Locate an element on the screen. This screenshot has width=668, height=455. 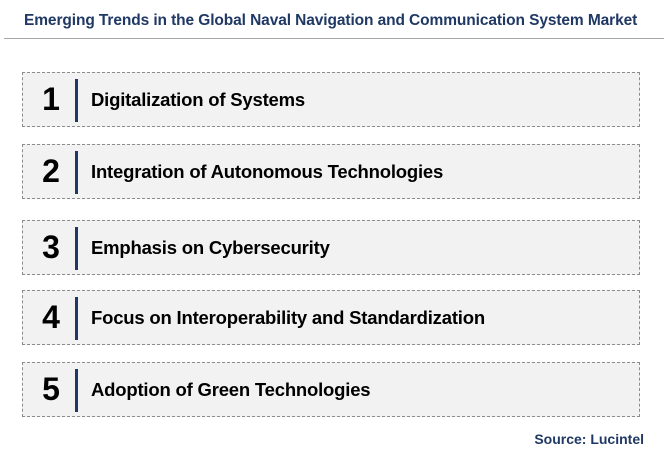
title-underline is located at coordinates (334, 38).